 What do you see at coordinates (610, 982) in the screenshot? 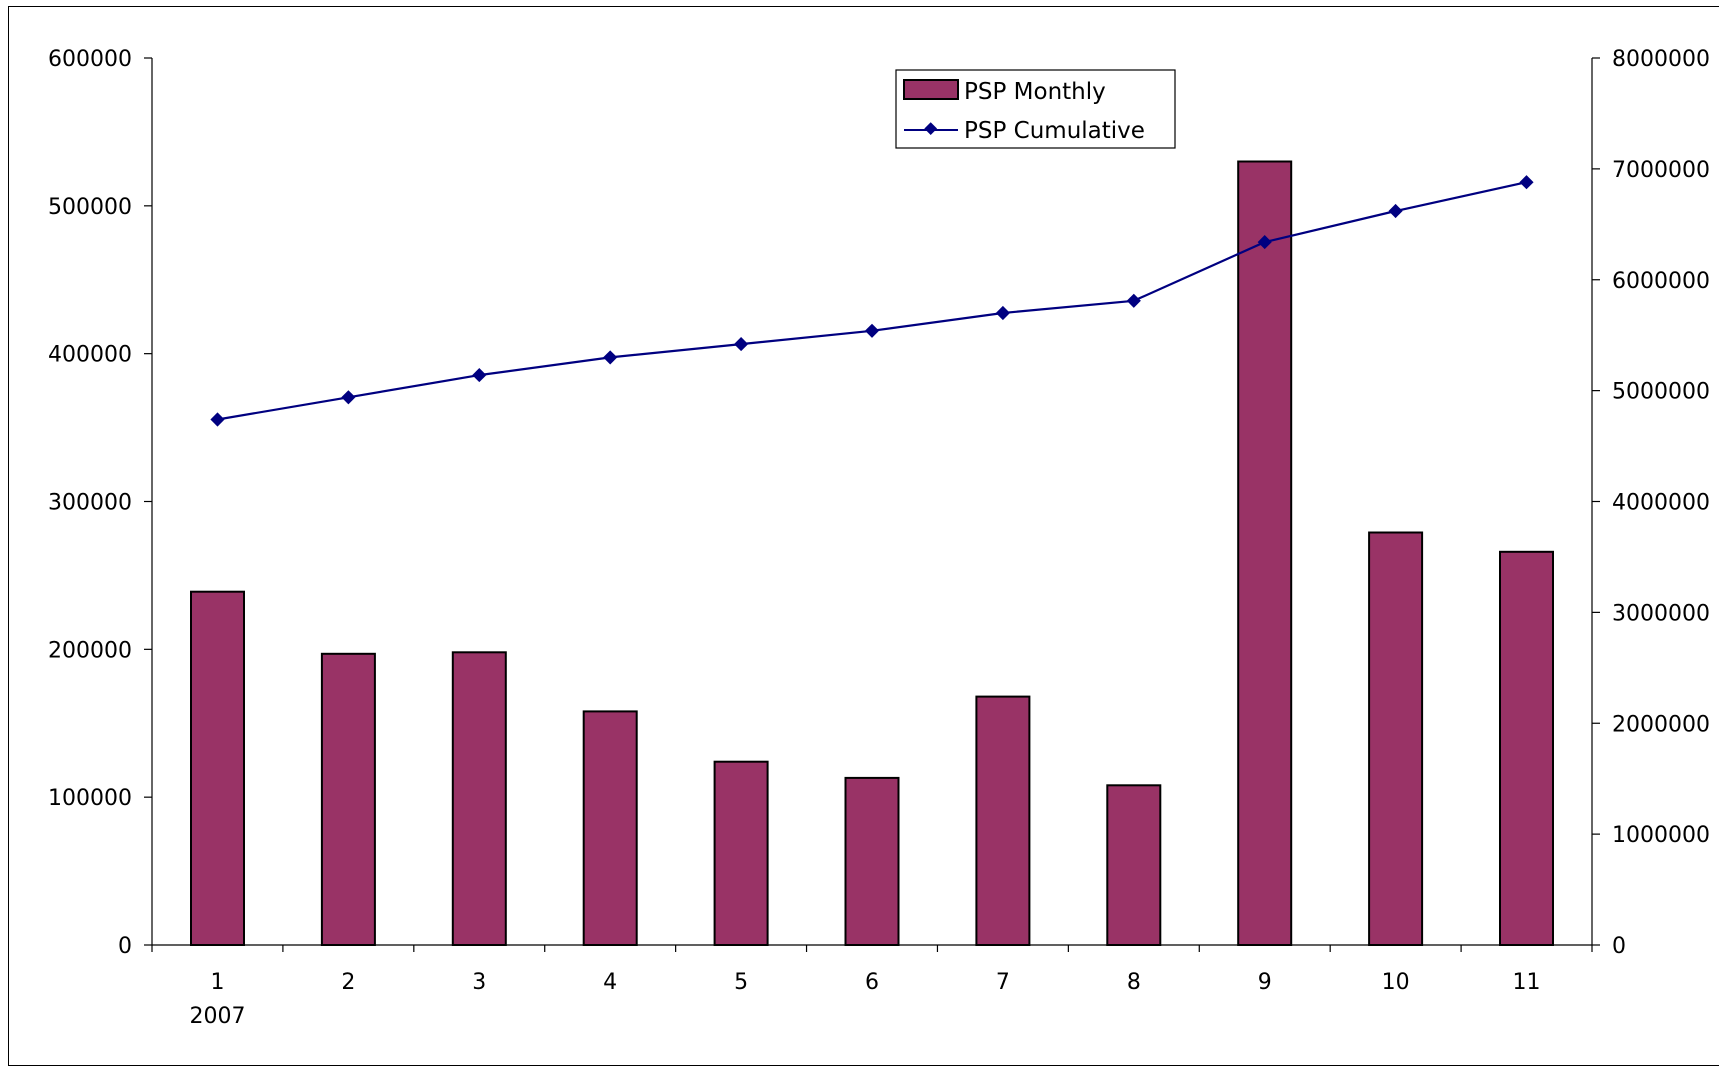
I see `x-tick-label-4: 4` at bounding box center [610, 982].